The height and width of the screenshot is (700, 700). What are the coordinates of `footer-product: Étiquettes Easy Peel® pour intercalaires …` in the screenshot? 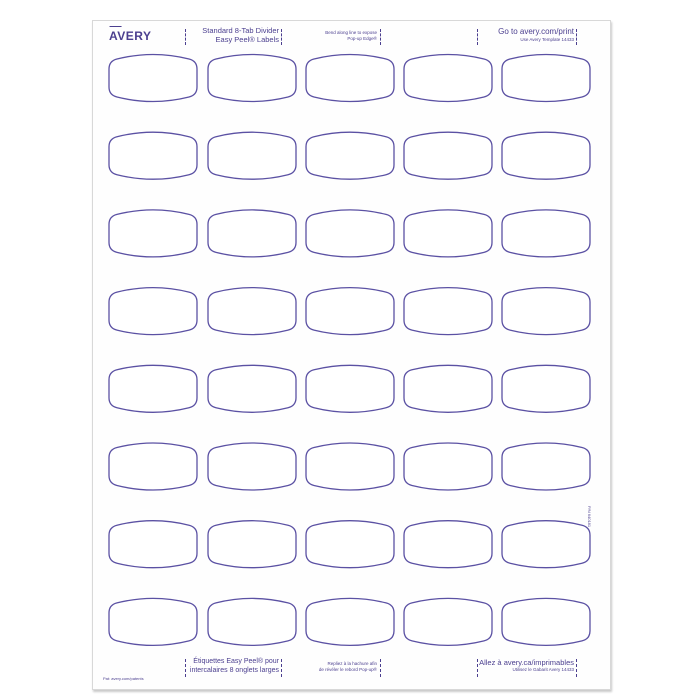 It's located at (234, 666).